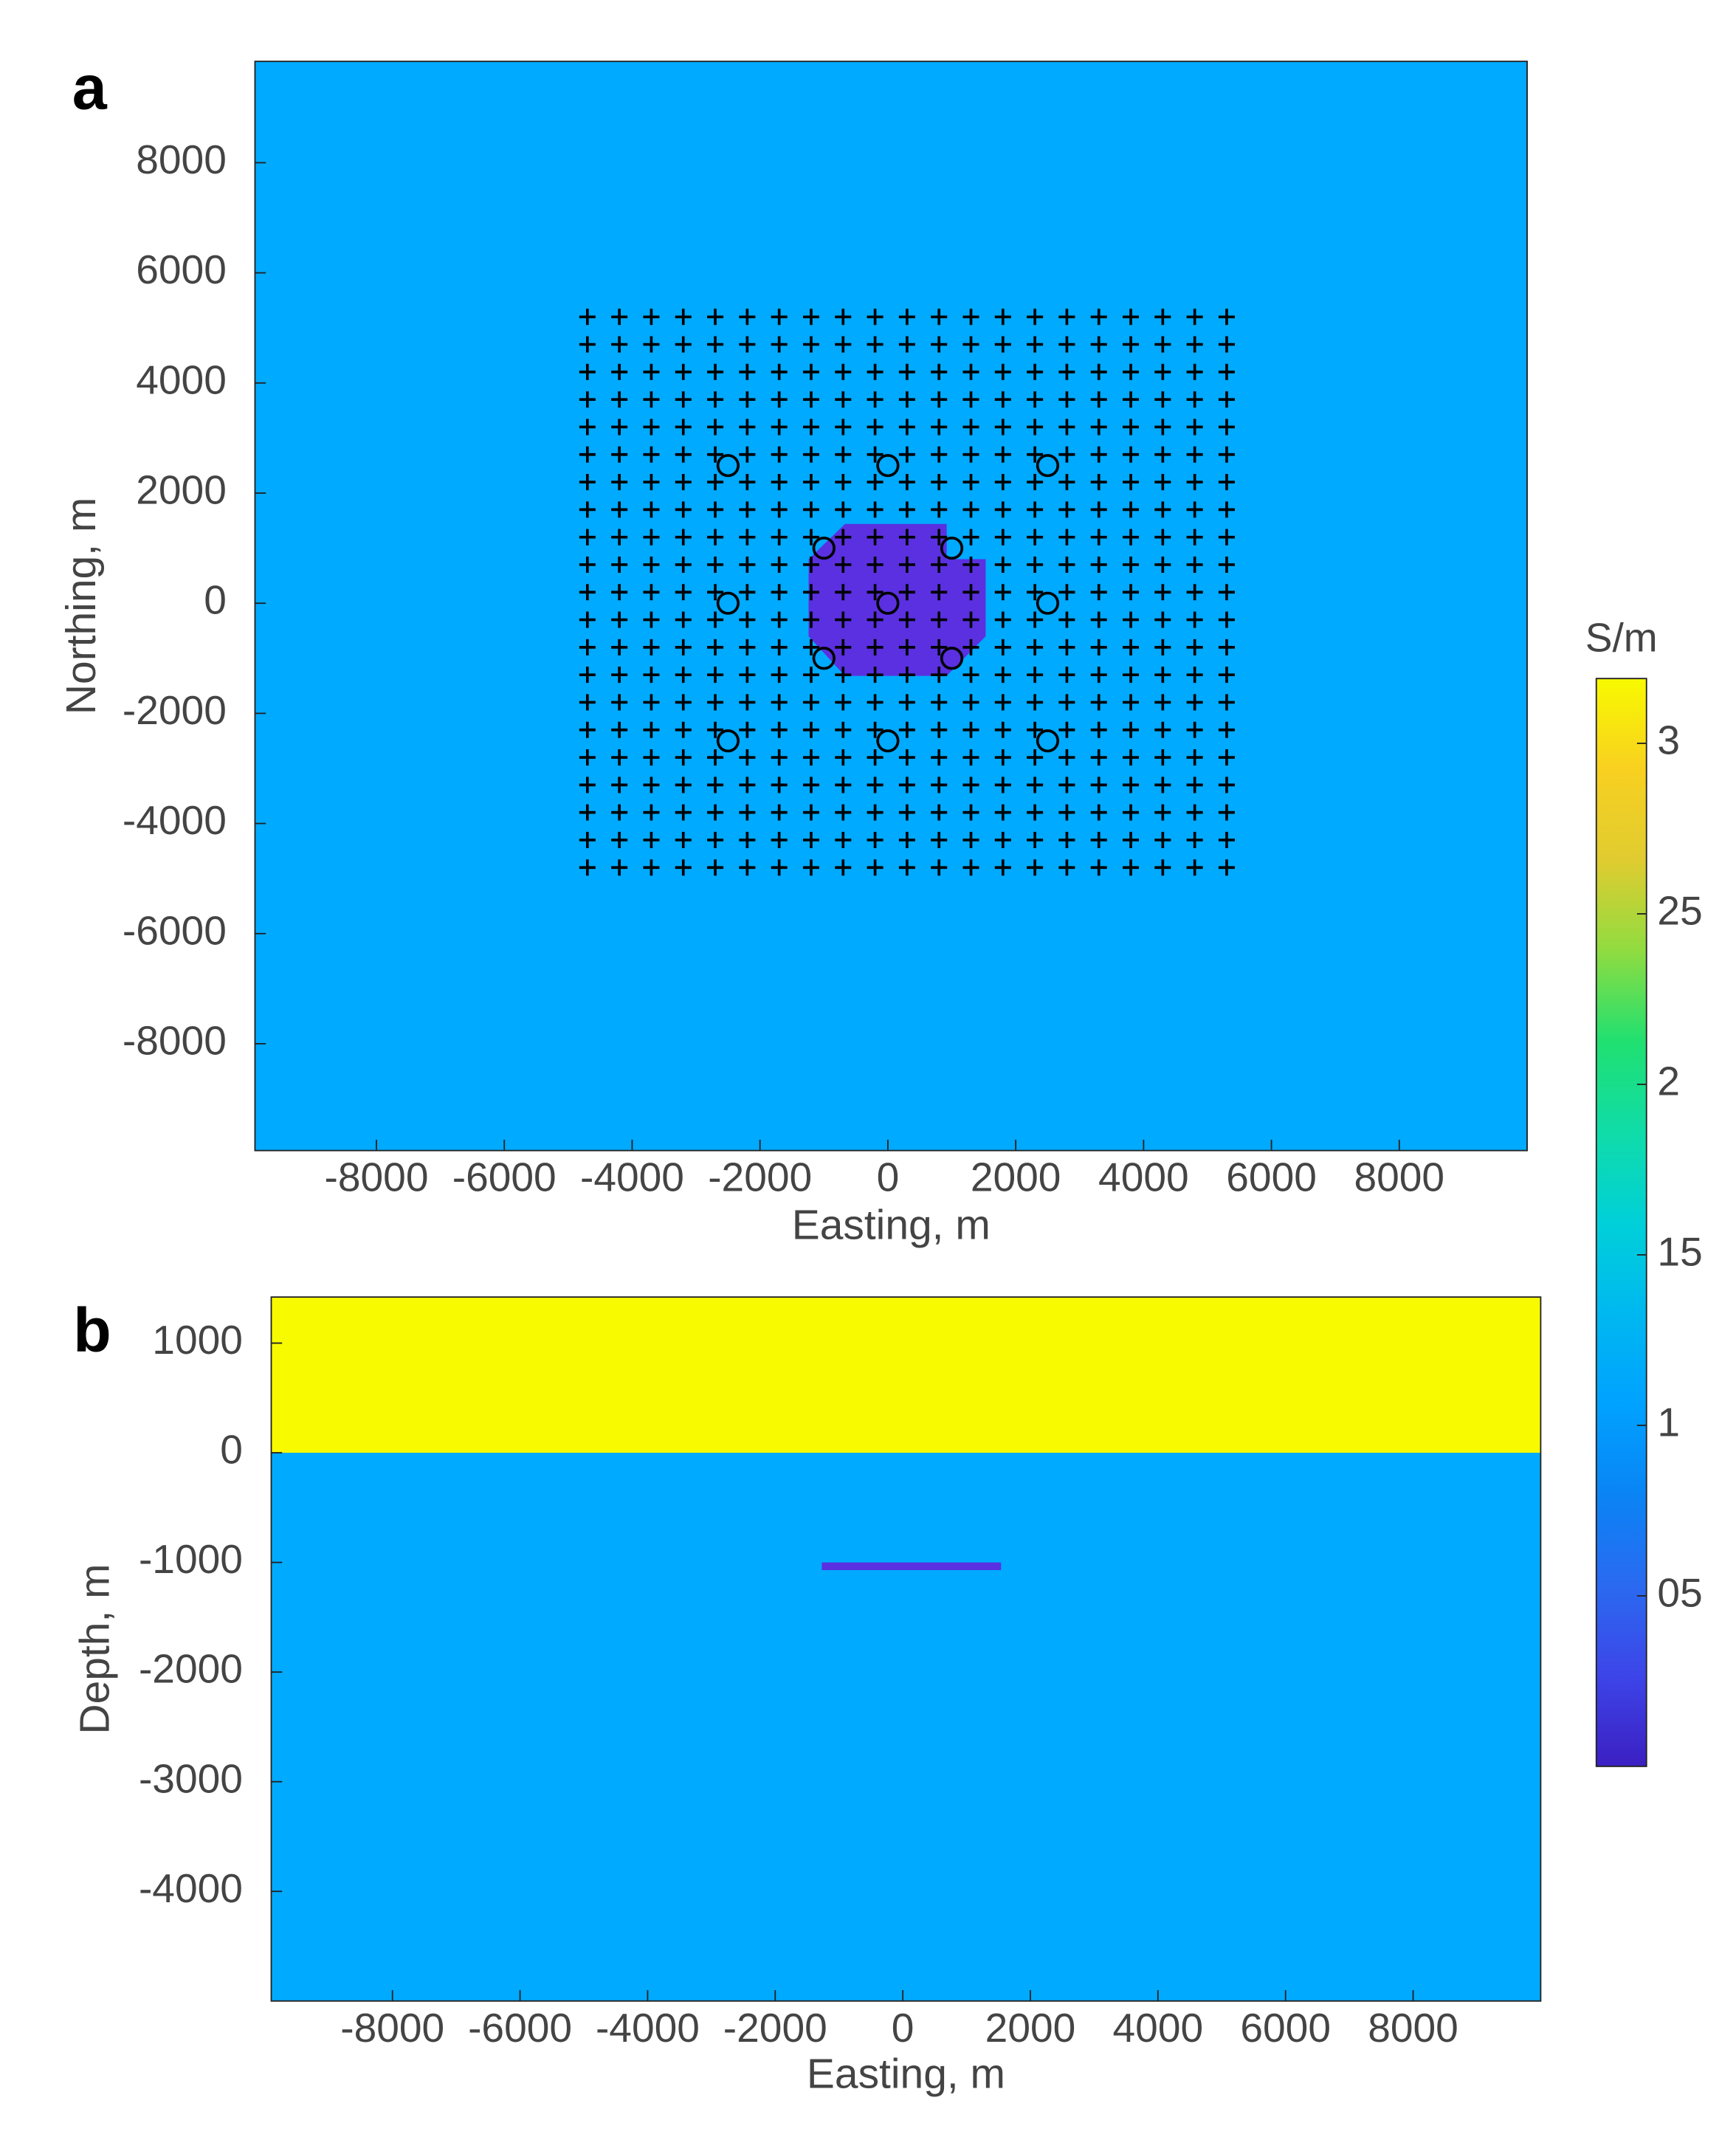 This screenshot has width=1736, height=2137. I want to click on x-tick-label: -2000, so click(775, 2028).